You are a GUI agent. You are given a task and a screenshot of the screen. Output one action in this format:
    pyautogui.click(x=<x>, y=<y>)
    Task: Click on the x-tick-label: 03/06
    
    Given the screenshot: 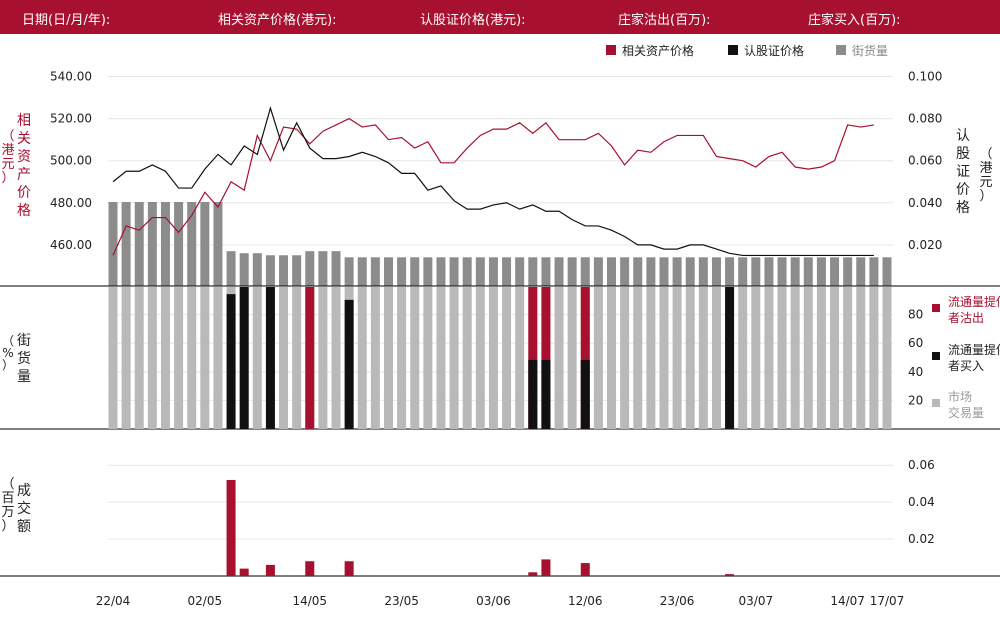 What is the action you would take?
    pyautogui.click(x=493, y=601)
    